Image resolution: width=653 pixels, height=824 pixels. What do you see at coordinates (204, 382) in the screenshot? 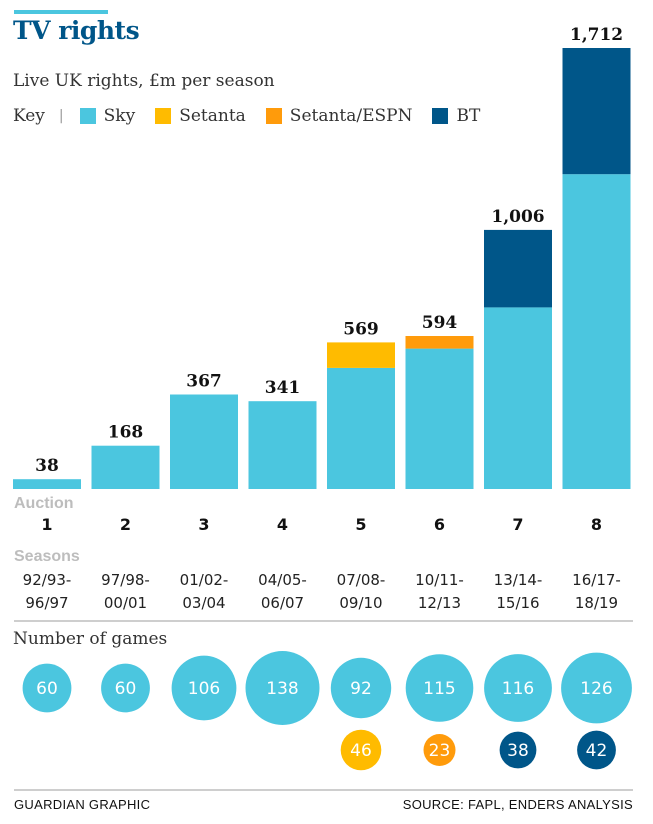
I see `bar-total-label: 367` at bounding box center [204, 382].